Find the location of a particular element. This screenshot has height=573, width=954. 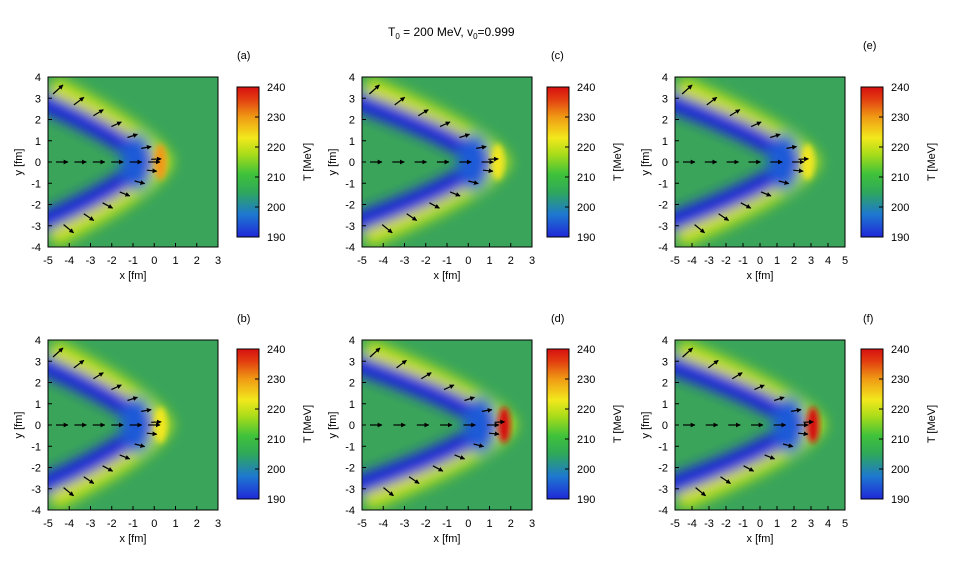

y-tick-label: 2 is located at coordinates (665, 121).